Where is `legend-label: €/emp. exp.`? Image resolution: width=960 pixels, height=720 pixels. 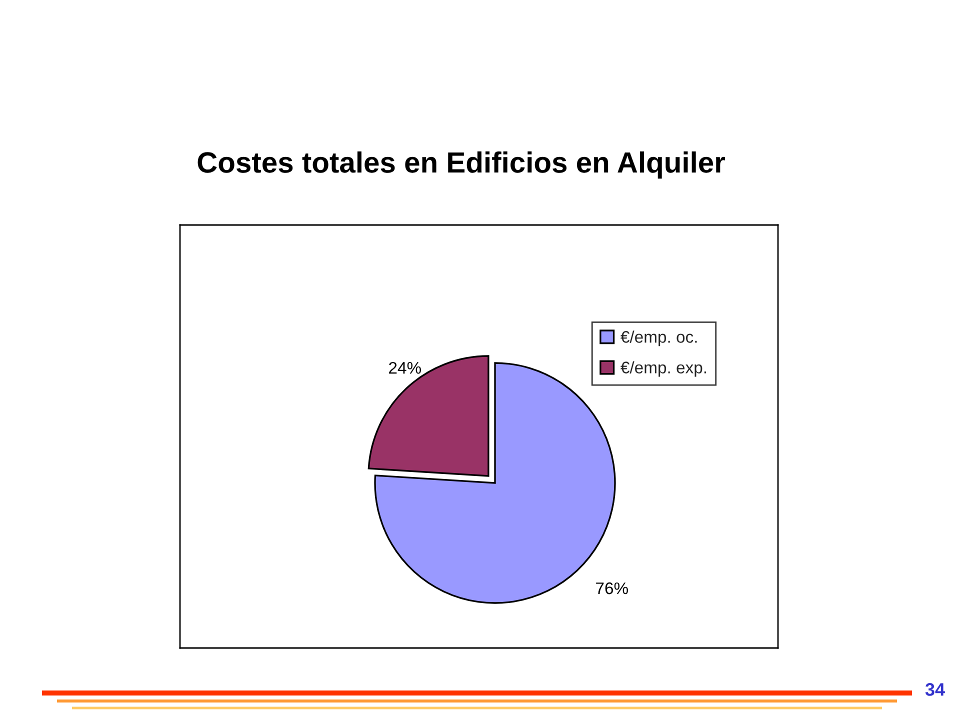
legend-label: €/emp. exp. is located at coordinates (663, 369).